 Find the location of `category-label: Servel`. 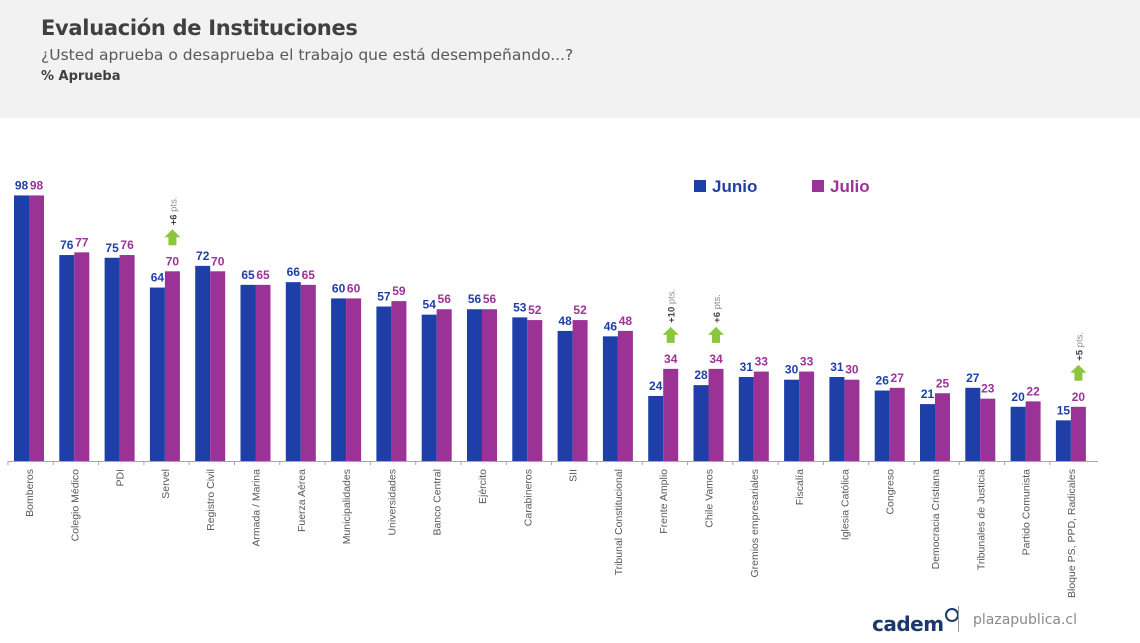

category-label: Servel is located at coordinates (166, 484).